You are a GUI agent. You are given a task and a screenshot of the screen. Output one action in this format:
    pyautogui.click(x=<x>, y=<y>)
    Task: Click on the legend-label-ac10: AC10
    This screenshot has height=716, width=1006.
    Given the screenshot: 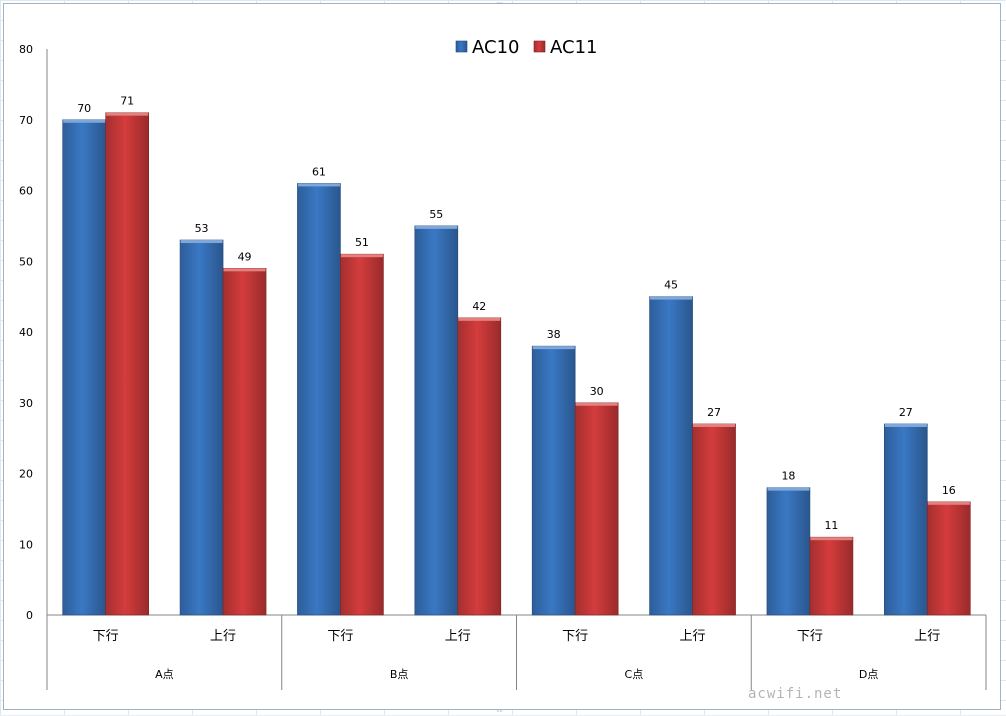 What is the action you would take?
    pyautogui.click(x=495, y=47)
    